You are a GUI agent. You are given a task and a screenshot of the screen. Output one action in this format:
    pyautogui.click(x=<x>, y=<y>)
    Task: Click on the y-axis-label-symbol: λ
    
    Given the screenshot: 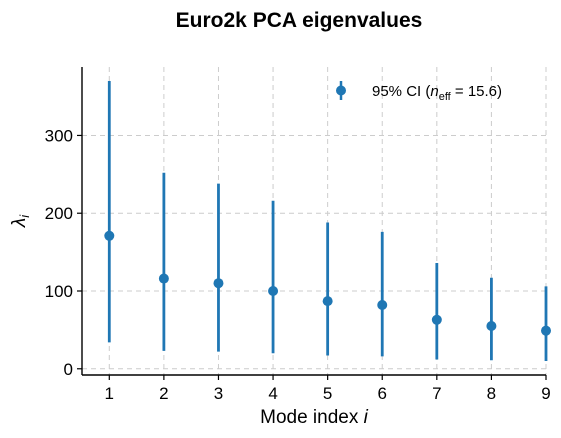 What is the action you would take?
    pyautogui.click(x=19, y=223)
    